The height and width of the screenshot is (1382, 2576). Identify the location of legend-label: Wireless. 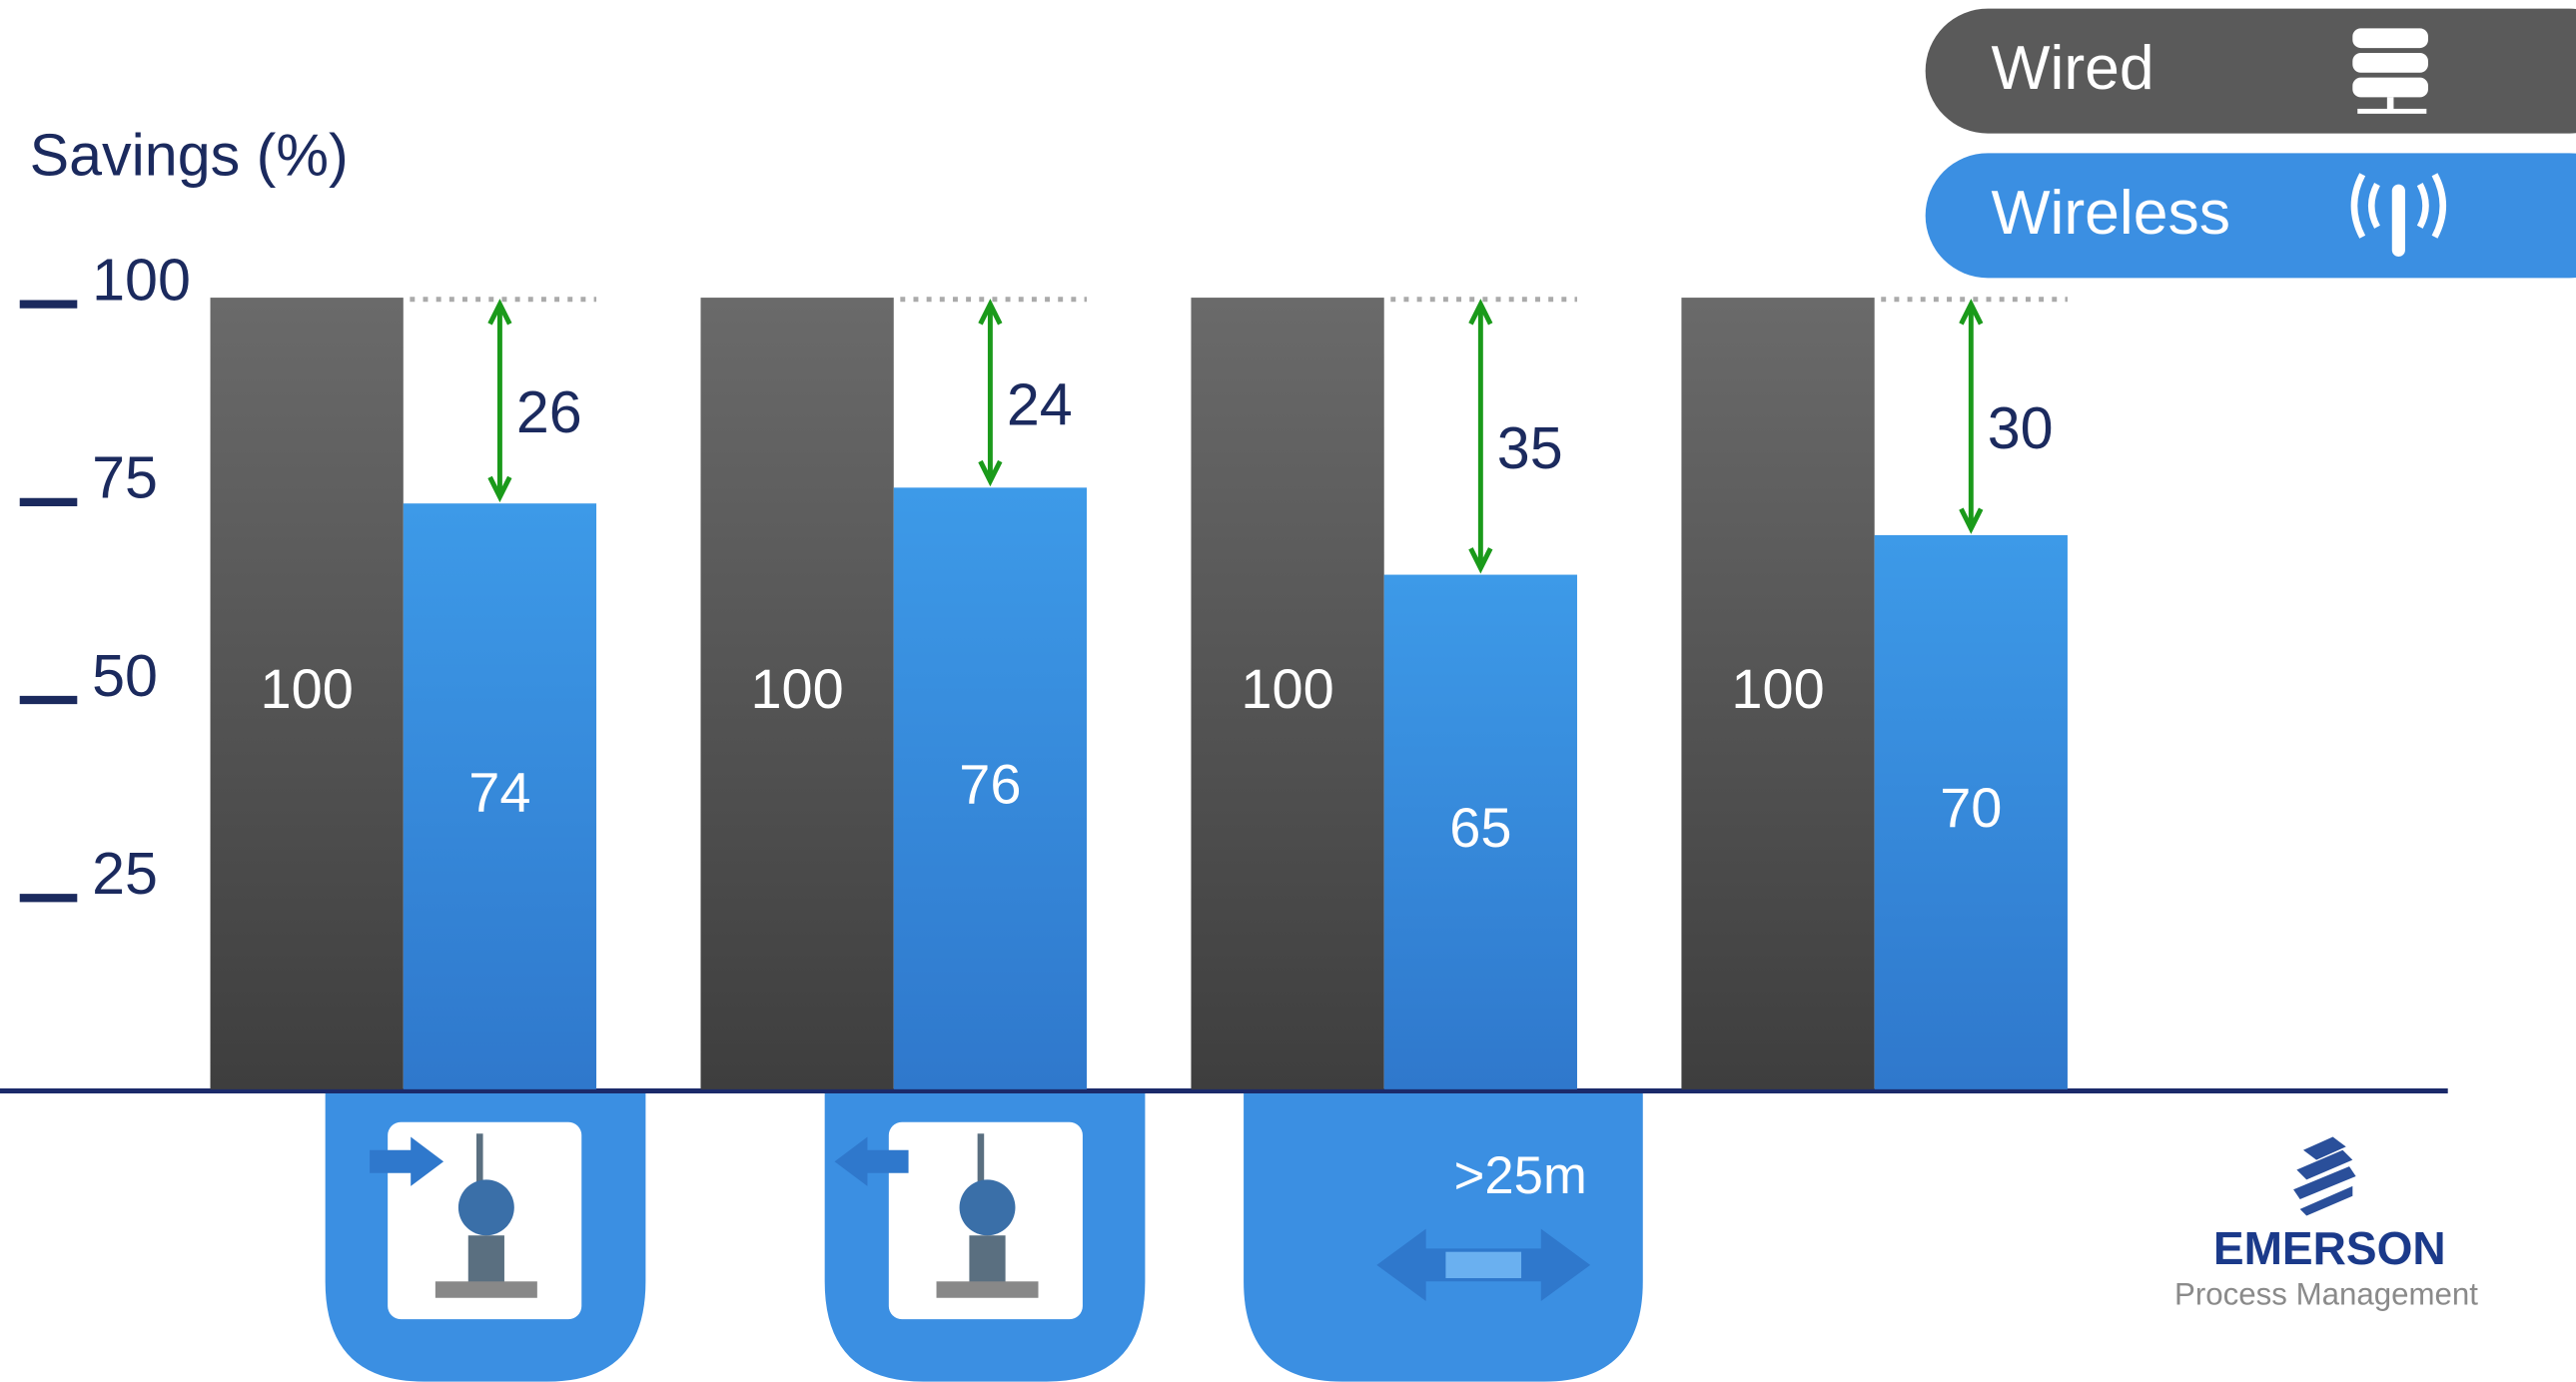
(2111, 213).